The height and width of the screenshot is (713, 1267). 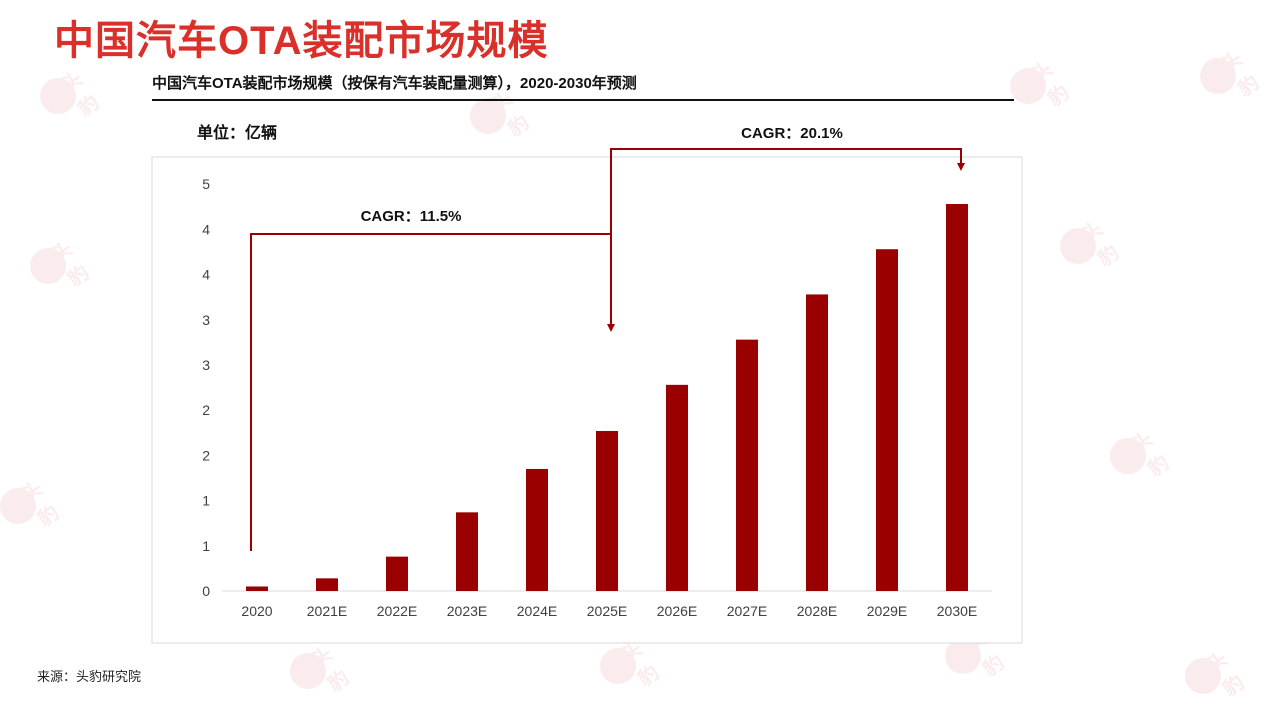 I want to click on x-tick-label: 2023E, so click(x=467, y=611).